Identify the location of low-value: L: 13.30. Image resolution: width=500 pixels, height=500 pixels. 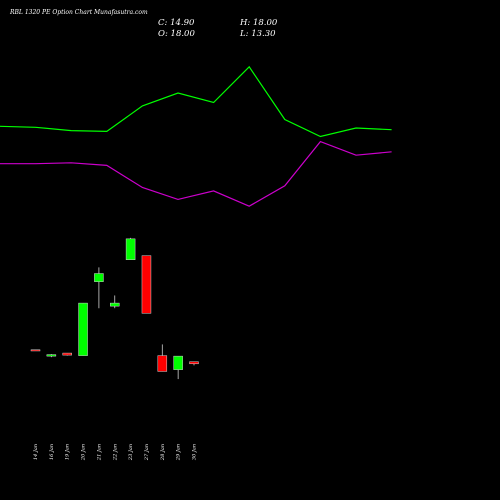
(258, 34).